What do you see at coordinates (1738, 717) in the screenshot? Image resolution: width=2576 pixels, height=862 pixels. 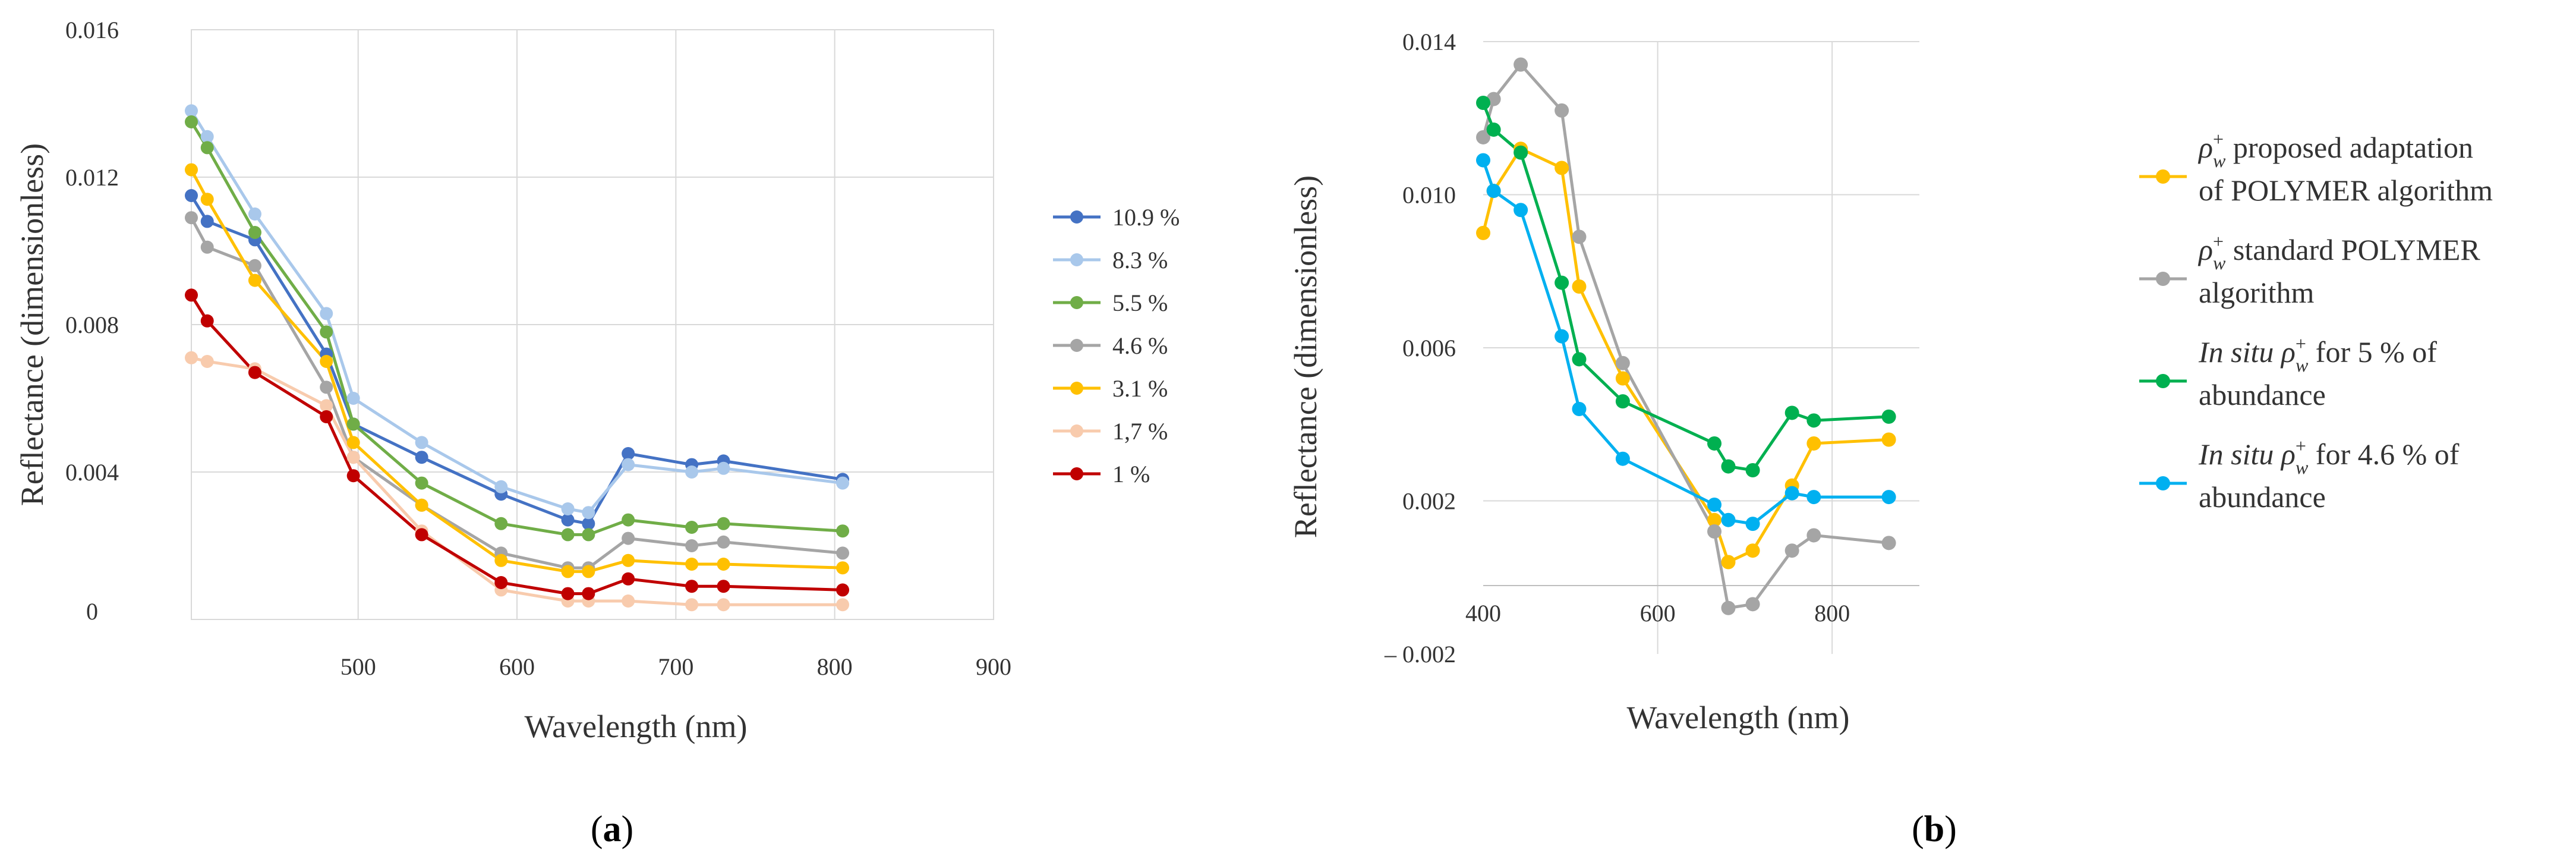 I see `x-axis-label-b: Wavelength (nm)` at bounding box center [1738, 717].